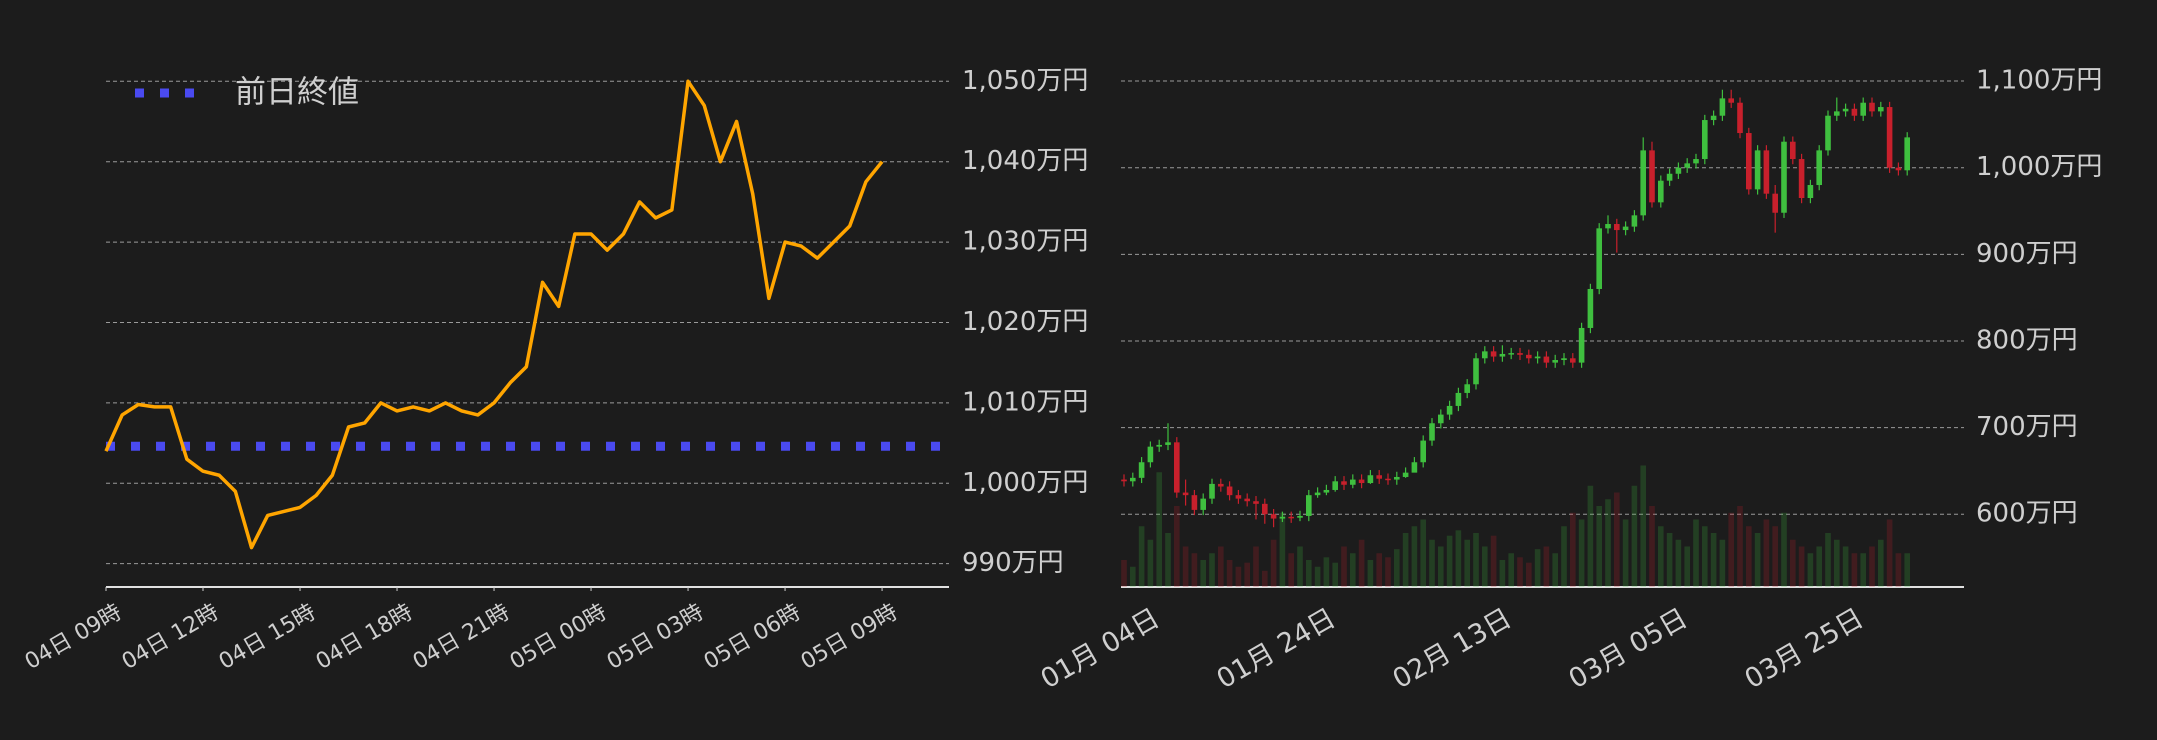  Describe the element at coordinates (849, 637) in the screenshot. I see `x-tick-label: 05日 09時` at that location.